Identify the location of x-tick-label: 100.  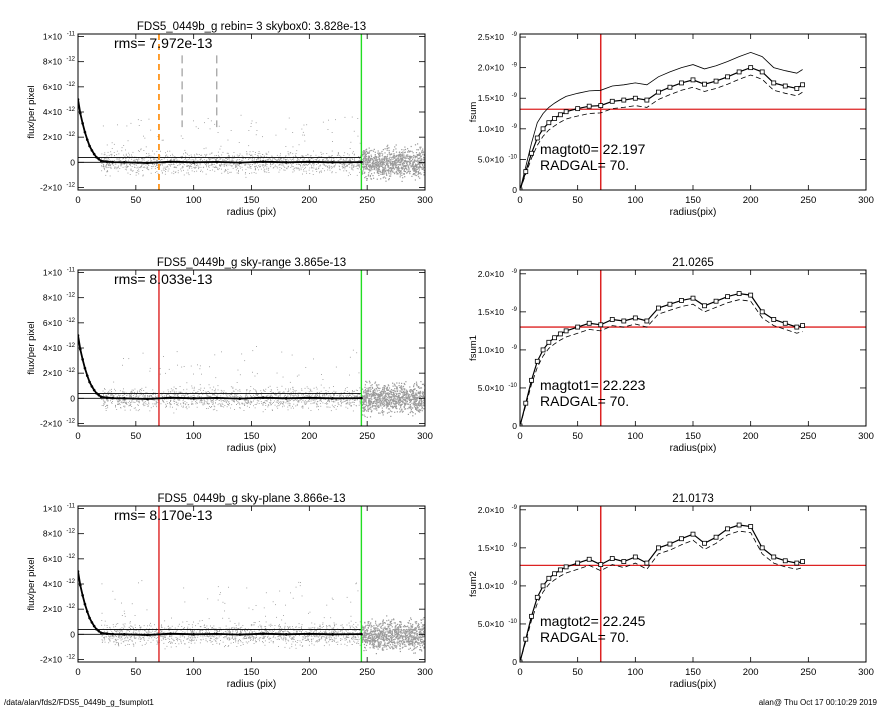
(635, 200).